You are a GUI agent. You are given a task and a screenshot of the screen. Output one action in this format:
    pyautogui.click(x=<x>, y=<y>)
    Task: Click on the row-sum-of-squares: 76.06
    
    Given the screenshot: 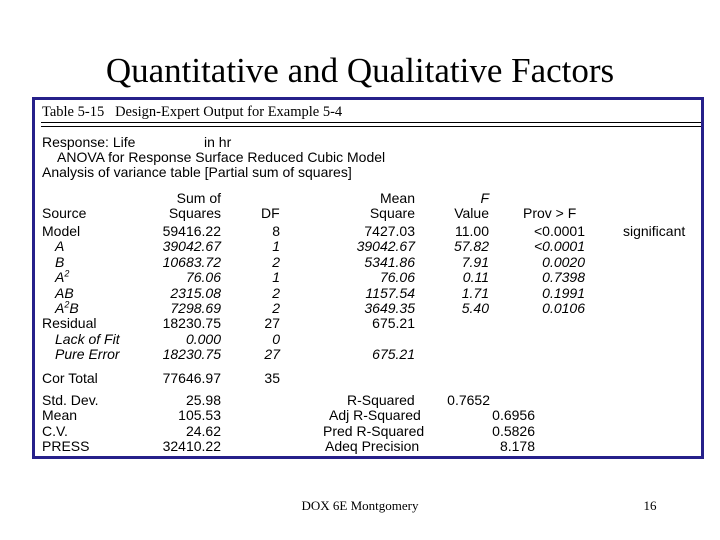 What is the action you would take?
    pyautogui.click(x=203, y=277)
    